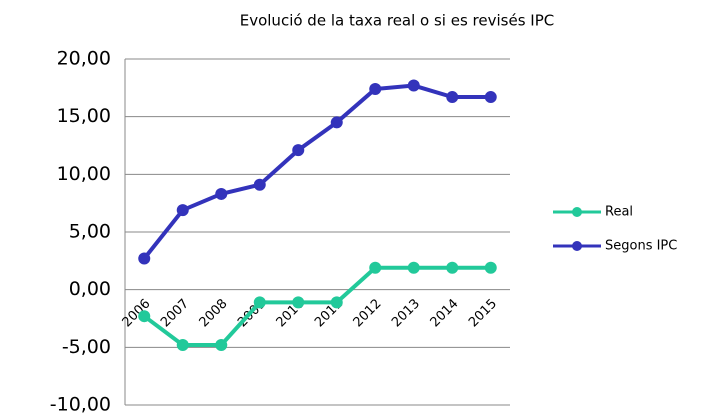 The width and height of the screenshot is (708, 413). Describe the element at coordinates (84, 116) in the screenshot. I see `y-tick-label: 15,00` at that location.